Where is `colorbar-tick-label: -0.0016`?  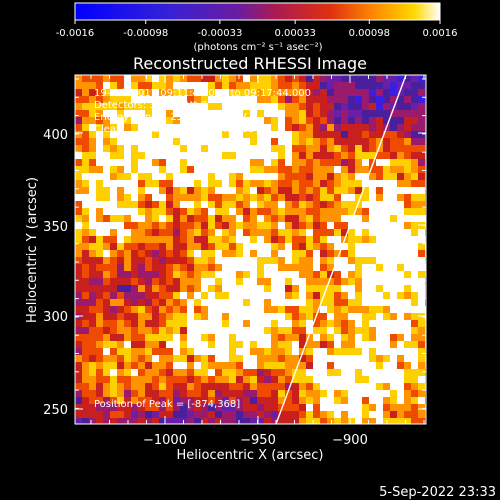 colorbar-tick-label: -0.0016 is located at coordinates (75, 33).